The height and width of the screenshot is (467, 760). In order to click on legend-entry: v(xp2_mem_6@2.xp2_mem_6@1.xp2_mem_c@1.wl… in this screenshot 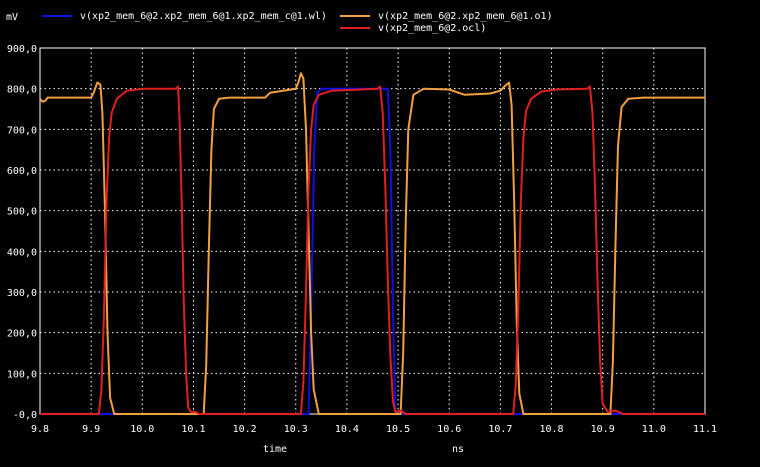, I will do `click(203, 16)`.